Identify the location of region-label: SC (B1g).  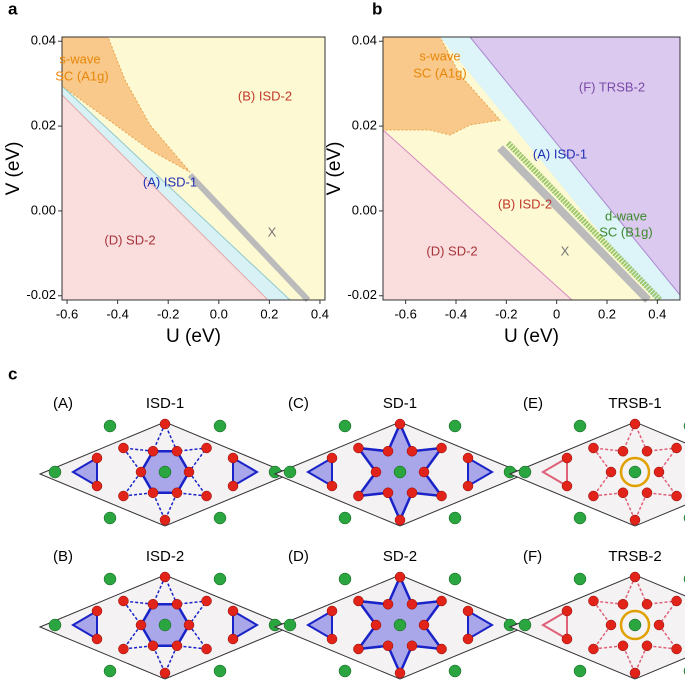
(625, 231).